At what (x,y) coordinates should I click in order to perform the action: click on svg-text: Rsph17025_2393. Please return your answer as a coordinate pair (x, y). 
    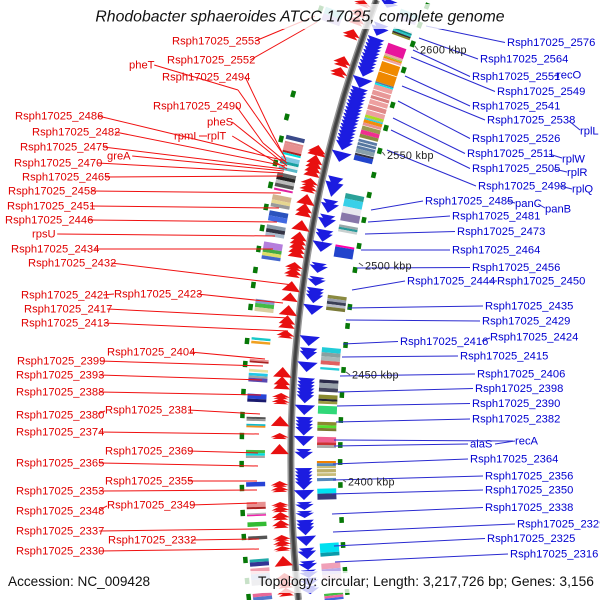
    Looking at the image, I should click on (60, 376).